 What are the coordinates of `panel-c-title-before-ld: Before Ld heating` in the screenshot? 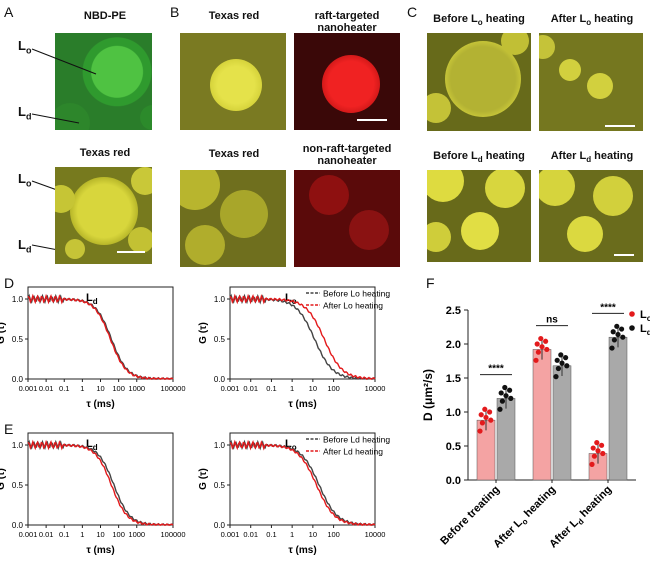 It's located at (479, 157).